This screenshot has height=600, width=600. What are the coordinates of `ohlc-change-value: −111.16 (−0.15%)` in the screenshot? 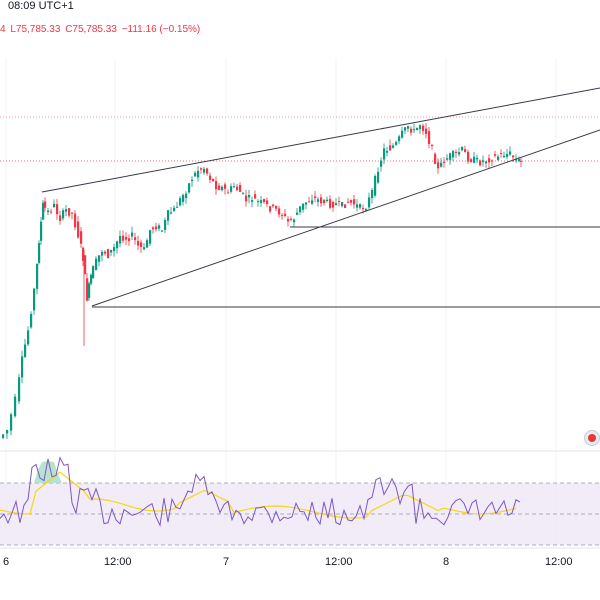 It's located at (161, 29).